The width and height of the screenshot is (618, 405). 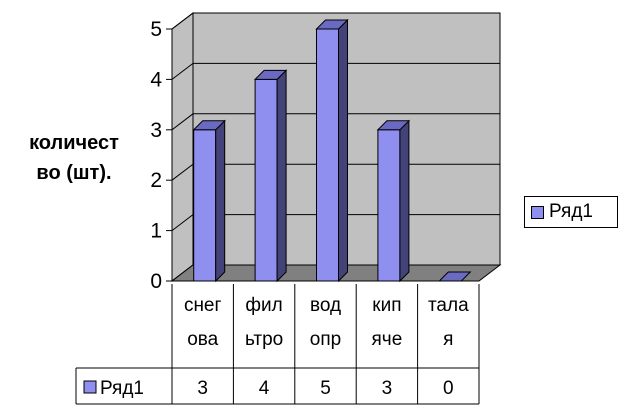 I want to click on side-wall, so click(x=182, y=147).